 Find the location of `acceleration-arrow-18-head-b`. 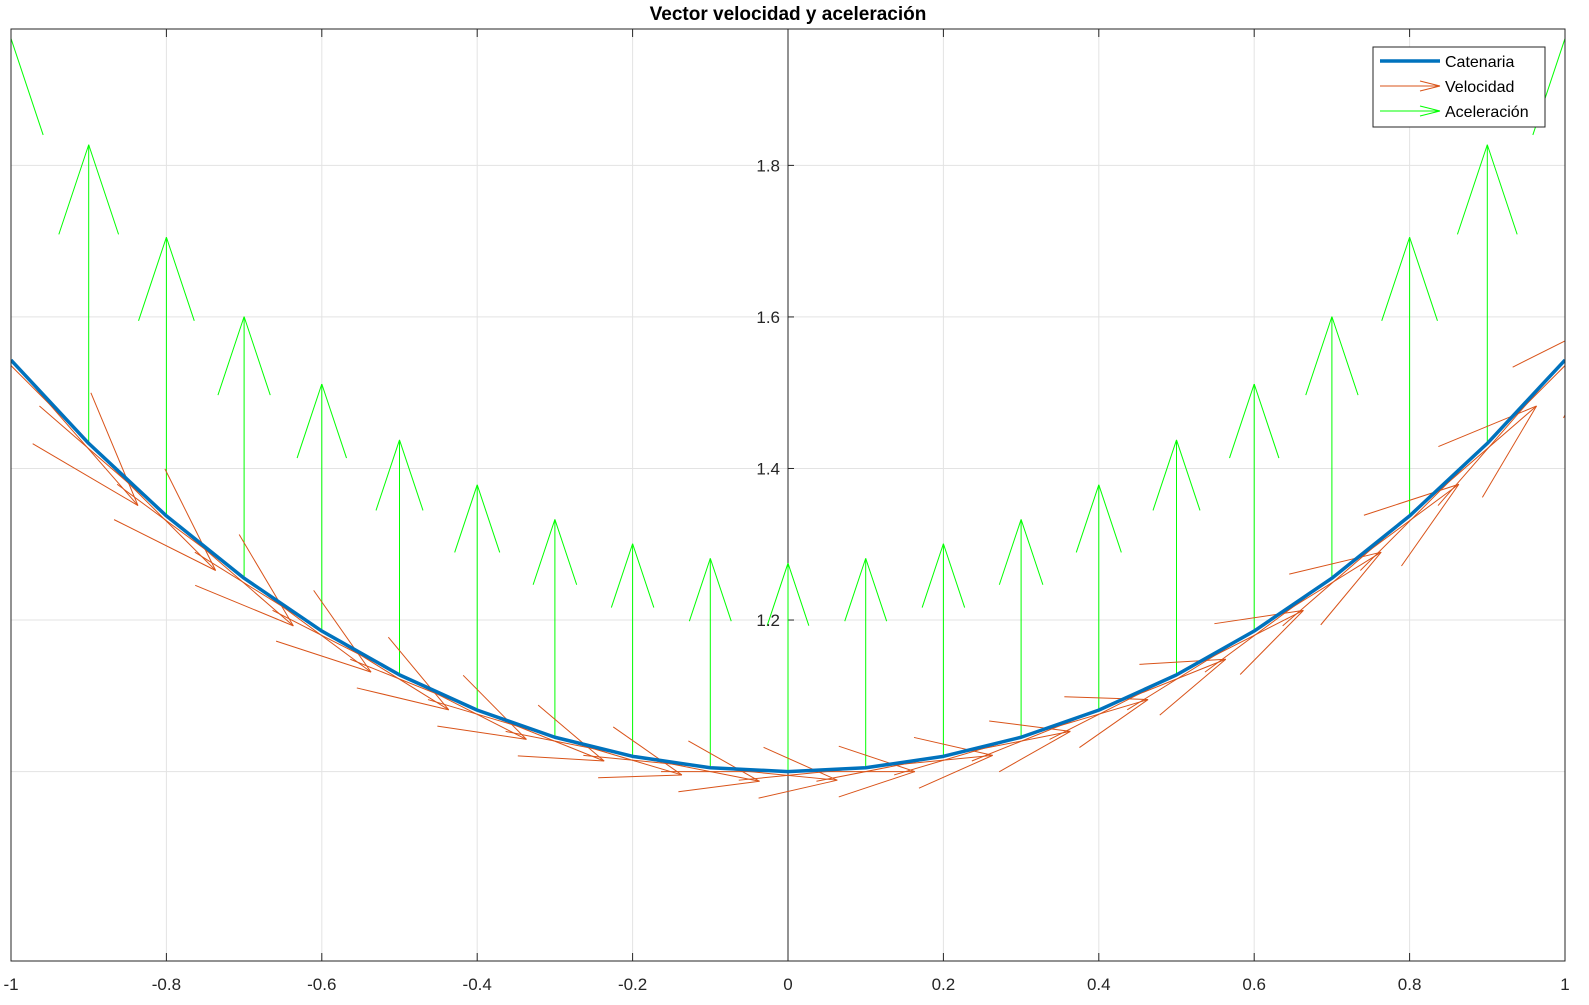

acceleration-arrow-18-head-b is located at coordinates (1396, 279).